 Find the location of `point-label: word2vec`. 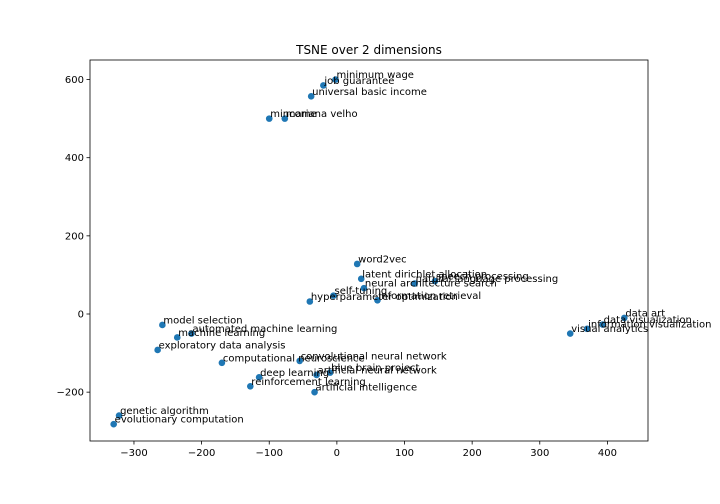

point-label: word2vec is located at coordinates (382, 259).